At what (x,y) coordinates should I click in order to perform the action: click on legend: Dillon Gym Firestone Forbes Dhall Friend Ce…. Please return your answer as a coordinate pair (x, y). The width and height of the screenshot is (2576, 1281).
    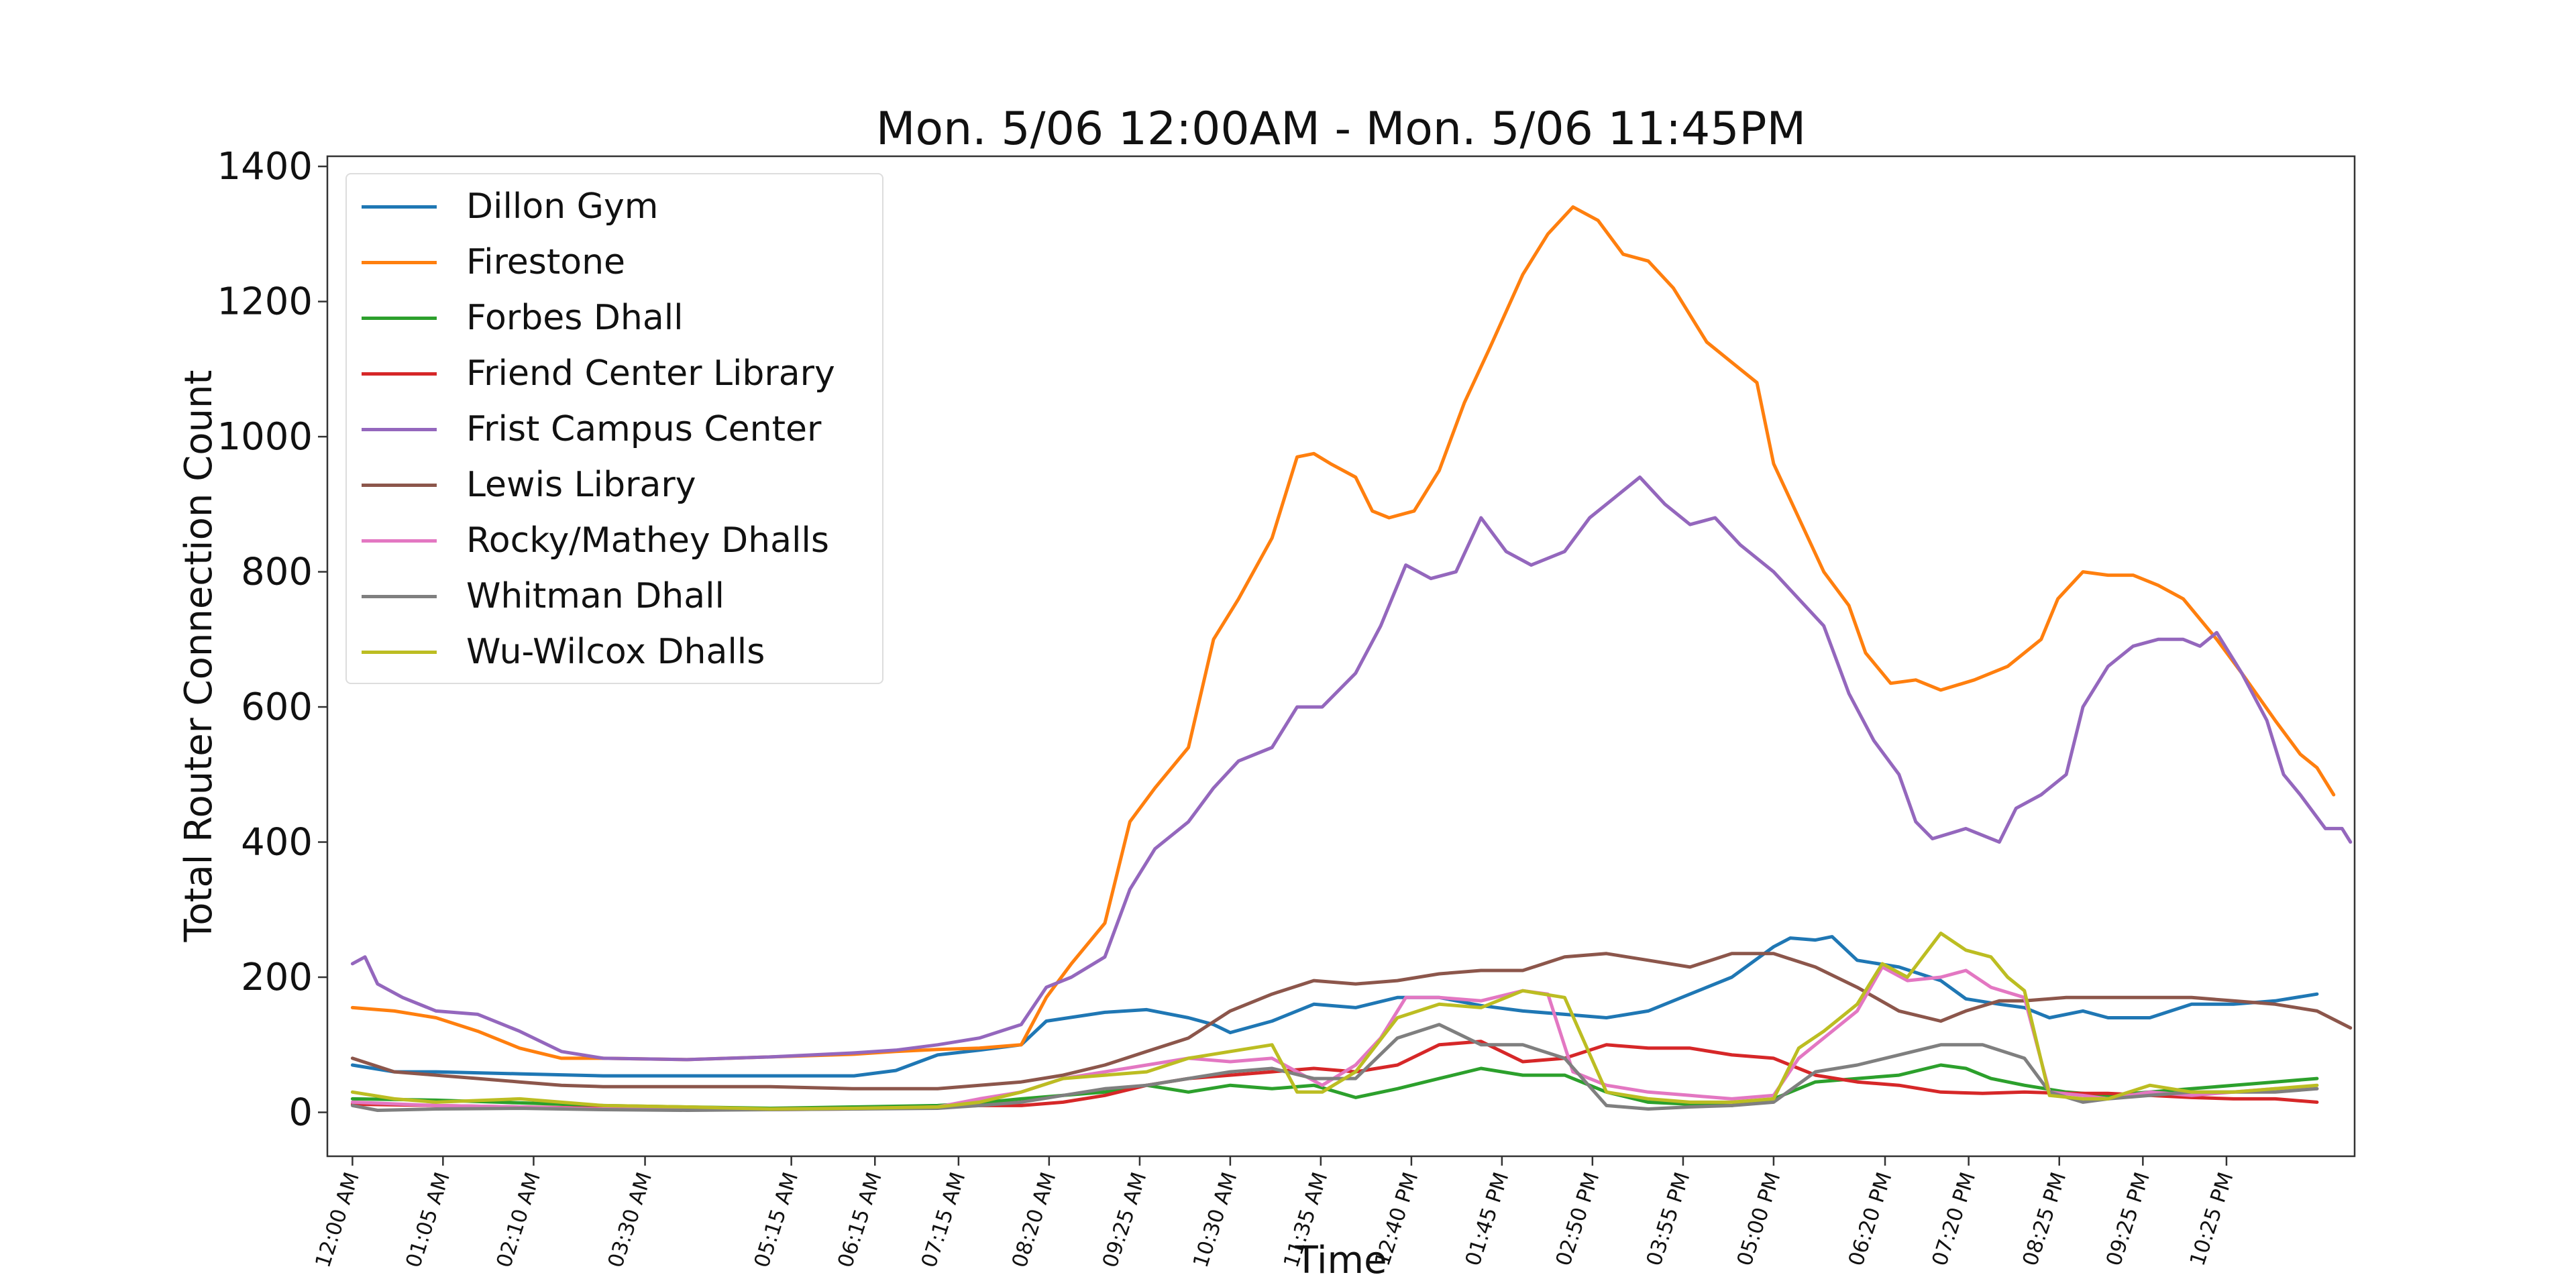
    Looking at the image, I should click on (614, 428).